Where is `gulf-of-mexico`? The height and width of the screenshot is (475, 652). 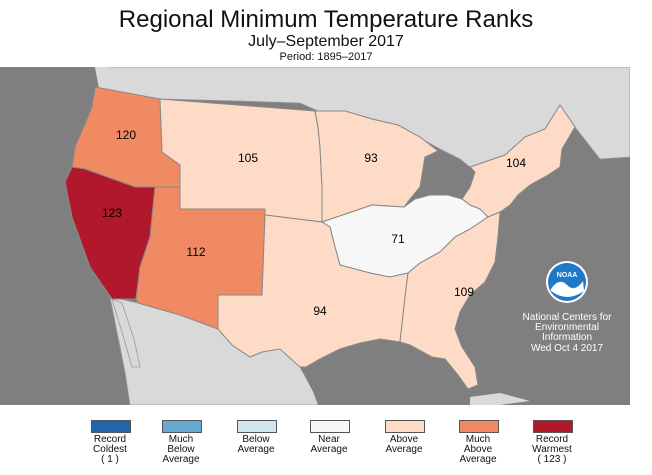
gulf-of-mexico is located at coordinates (390, 381).